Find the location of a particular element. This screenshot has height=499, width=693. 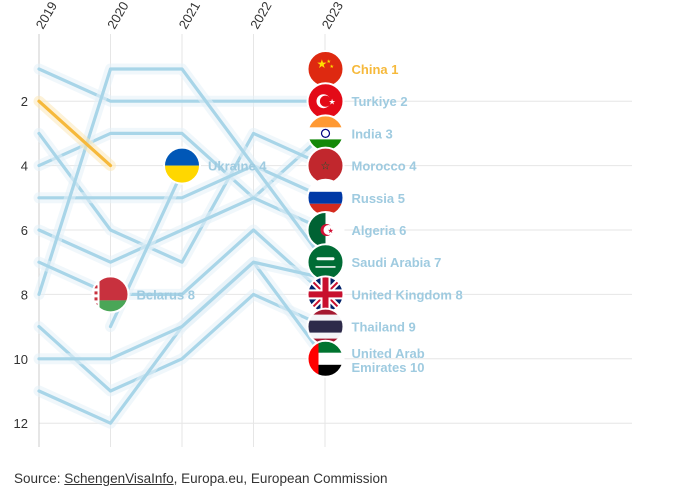

series-line-thailand is located at coordinates (182, 342).